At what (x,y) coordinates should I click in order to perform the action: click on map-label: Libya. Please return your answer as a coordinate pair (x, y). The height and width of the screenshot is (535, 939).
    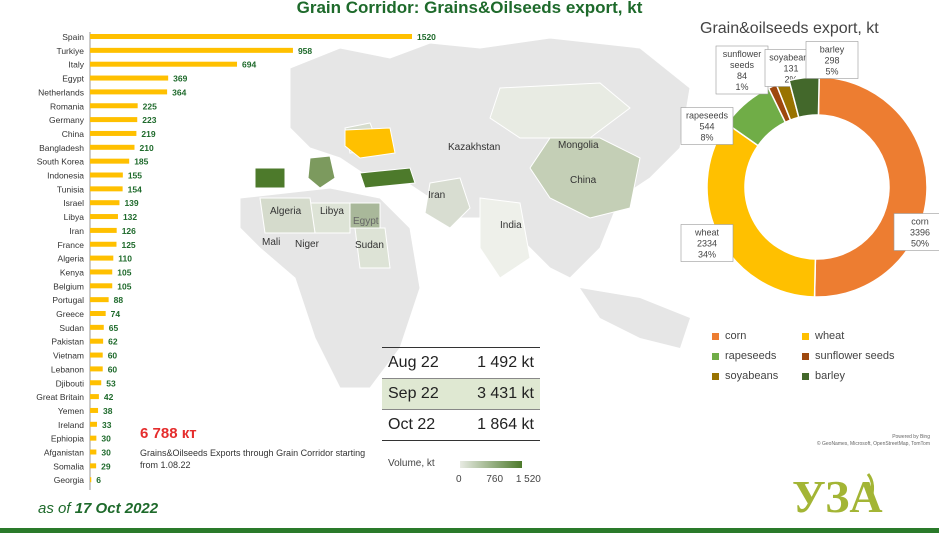
    Looking at the image, I should click on (332, 211).